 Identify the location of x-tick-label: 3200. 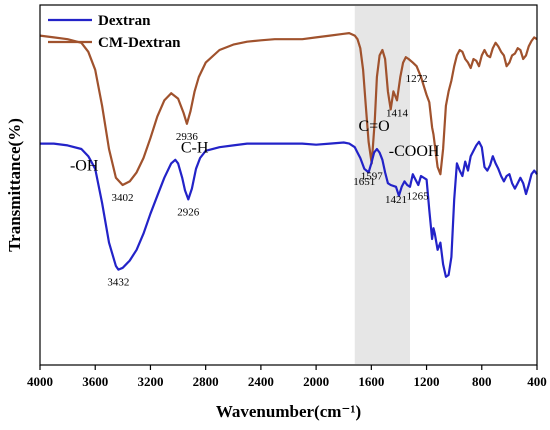
(150, 381).